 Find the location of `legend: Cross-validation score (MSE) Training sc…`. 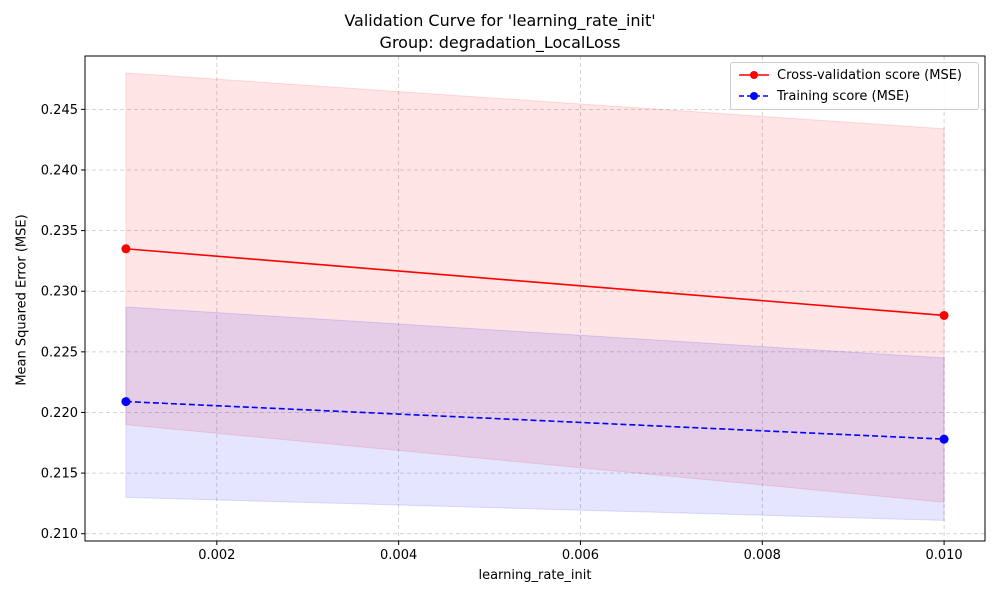

legend: Cross-validation score (MSE) Training sc… is located at coordinates (854, 86).